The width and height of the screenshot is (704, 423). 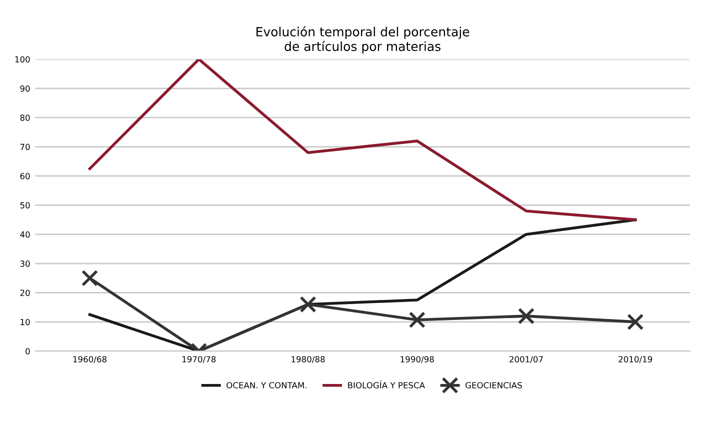 What do you see at coordinates (266, 385) in the screenshot?
I see `legend-label: OCEAN. Y CONTAM.` at bounding box center [266, 385].